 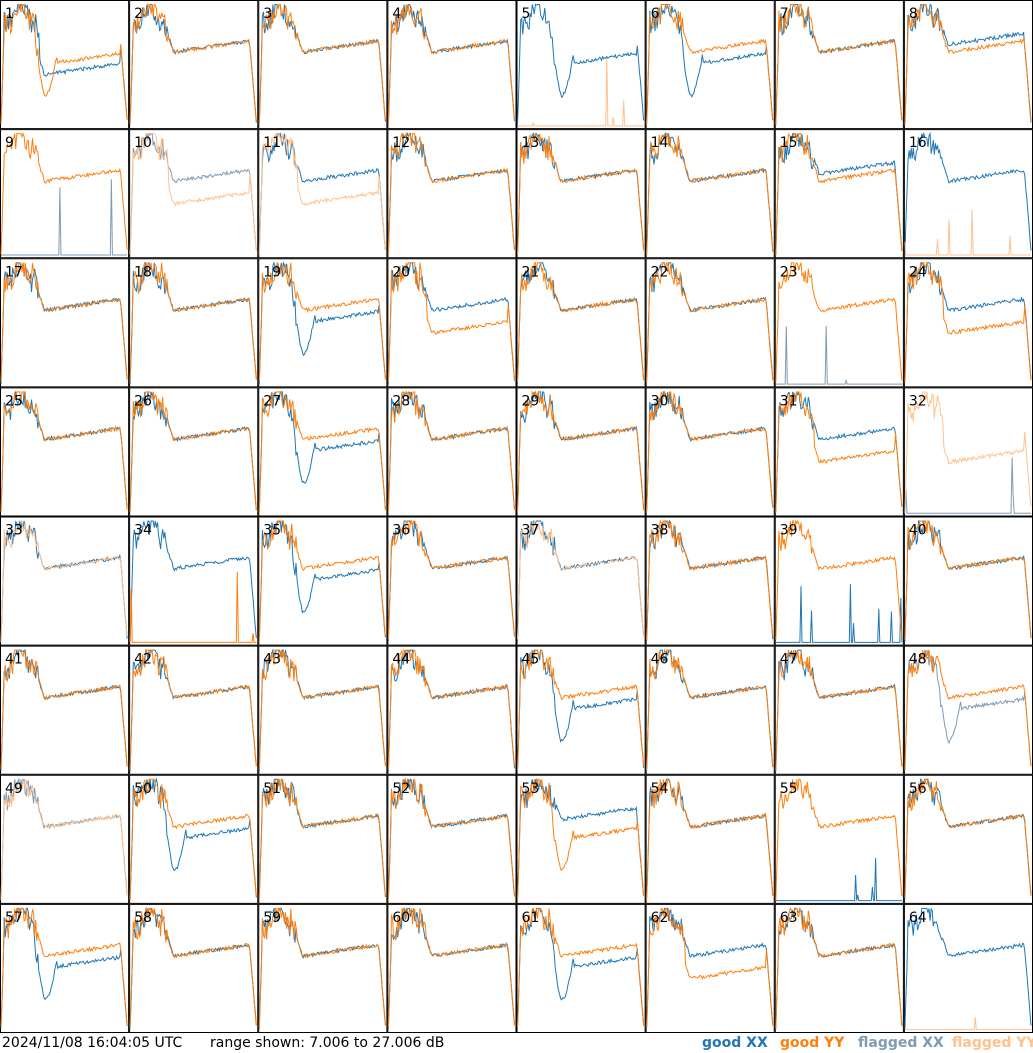 I want to click on panel-number-label: 1, so click(x=9, y=14).